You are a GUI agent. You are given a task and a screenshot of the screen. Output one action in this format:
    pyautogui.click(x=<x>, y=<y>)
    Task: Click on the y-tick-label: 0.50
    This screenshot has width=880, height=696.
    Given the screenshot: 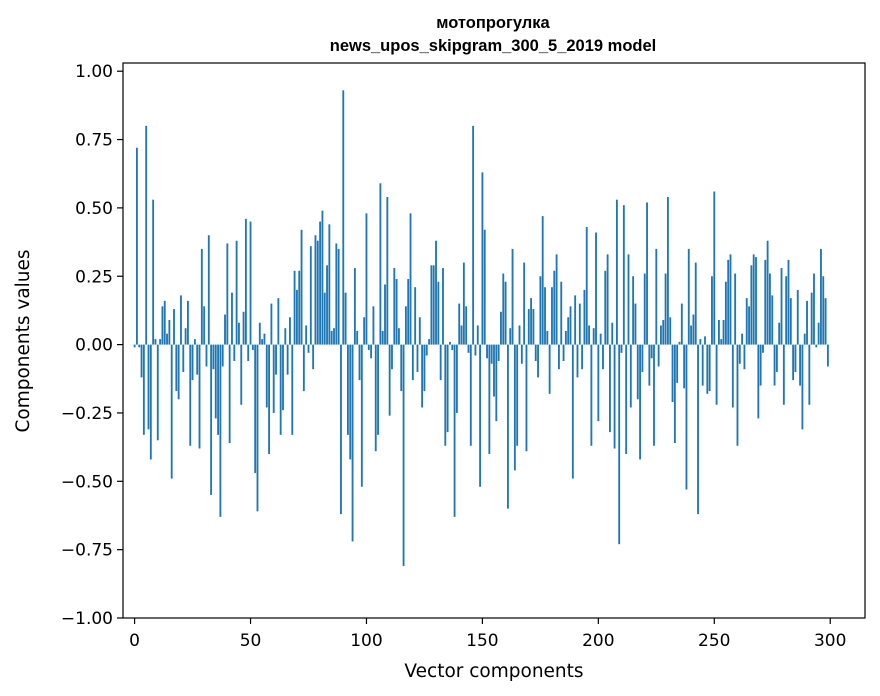 What is the action you would take?
    pyautogui.click(x=94, y=209)
    